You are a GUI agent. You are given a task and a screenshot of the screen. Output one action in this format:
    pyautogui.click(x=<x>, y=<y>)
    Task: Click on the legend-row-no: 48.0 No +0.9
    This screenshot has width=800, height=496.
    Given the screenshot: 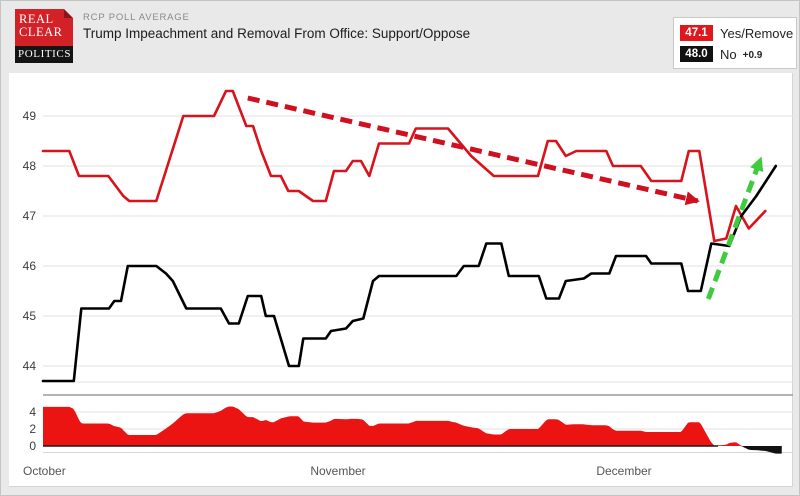 What is the action you would take?
    pyautogui.click(x=735, y=54)
    